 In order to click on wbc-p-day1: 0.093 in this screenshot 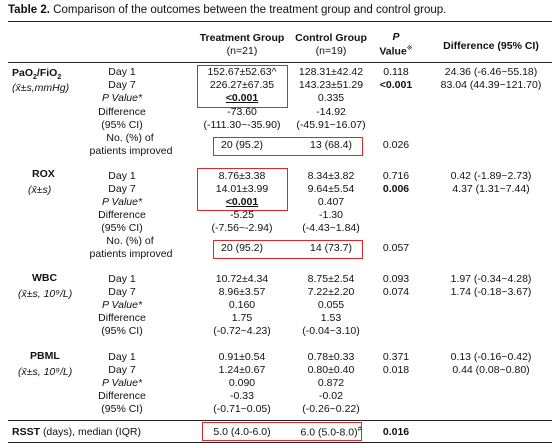, I will do `click(396, 279)`.